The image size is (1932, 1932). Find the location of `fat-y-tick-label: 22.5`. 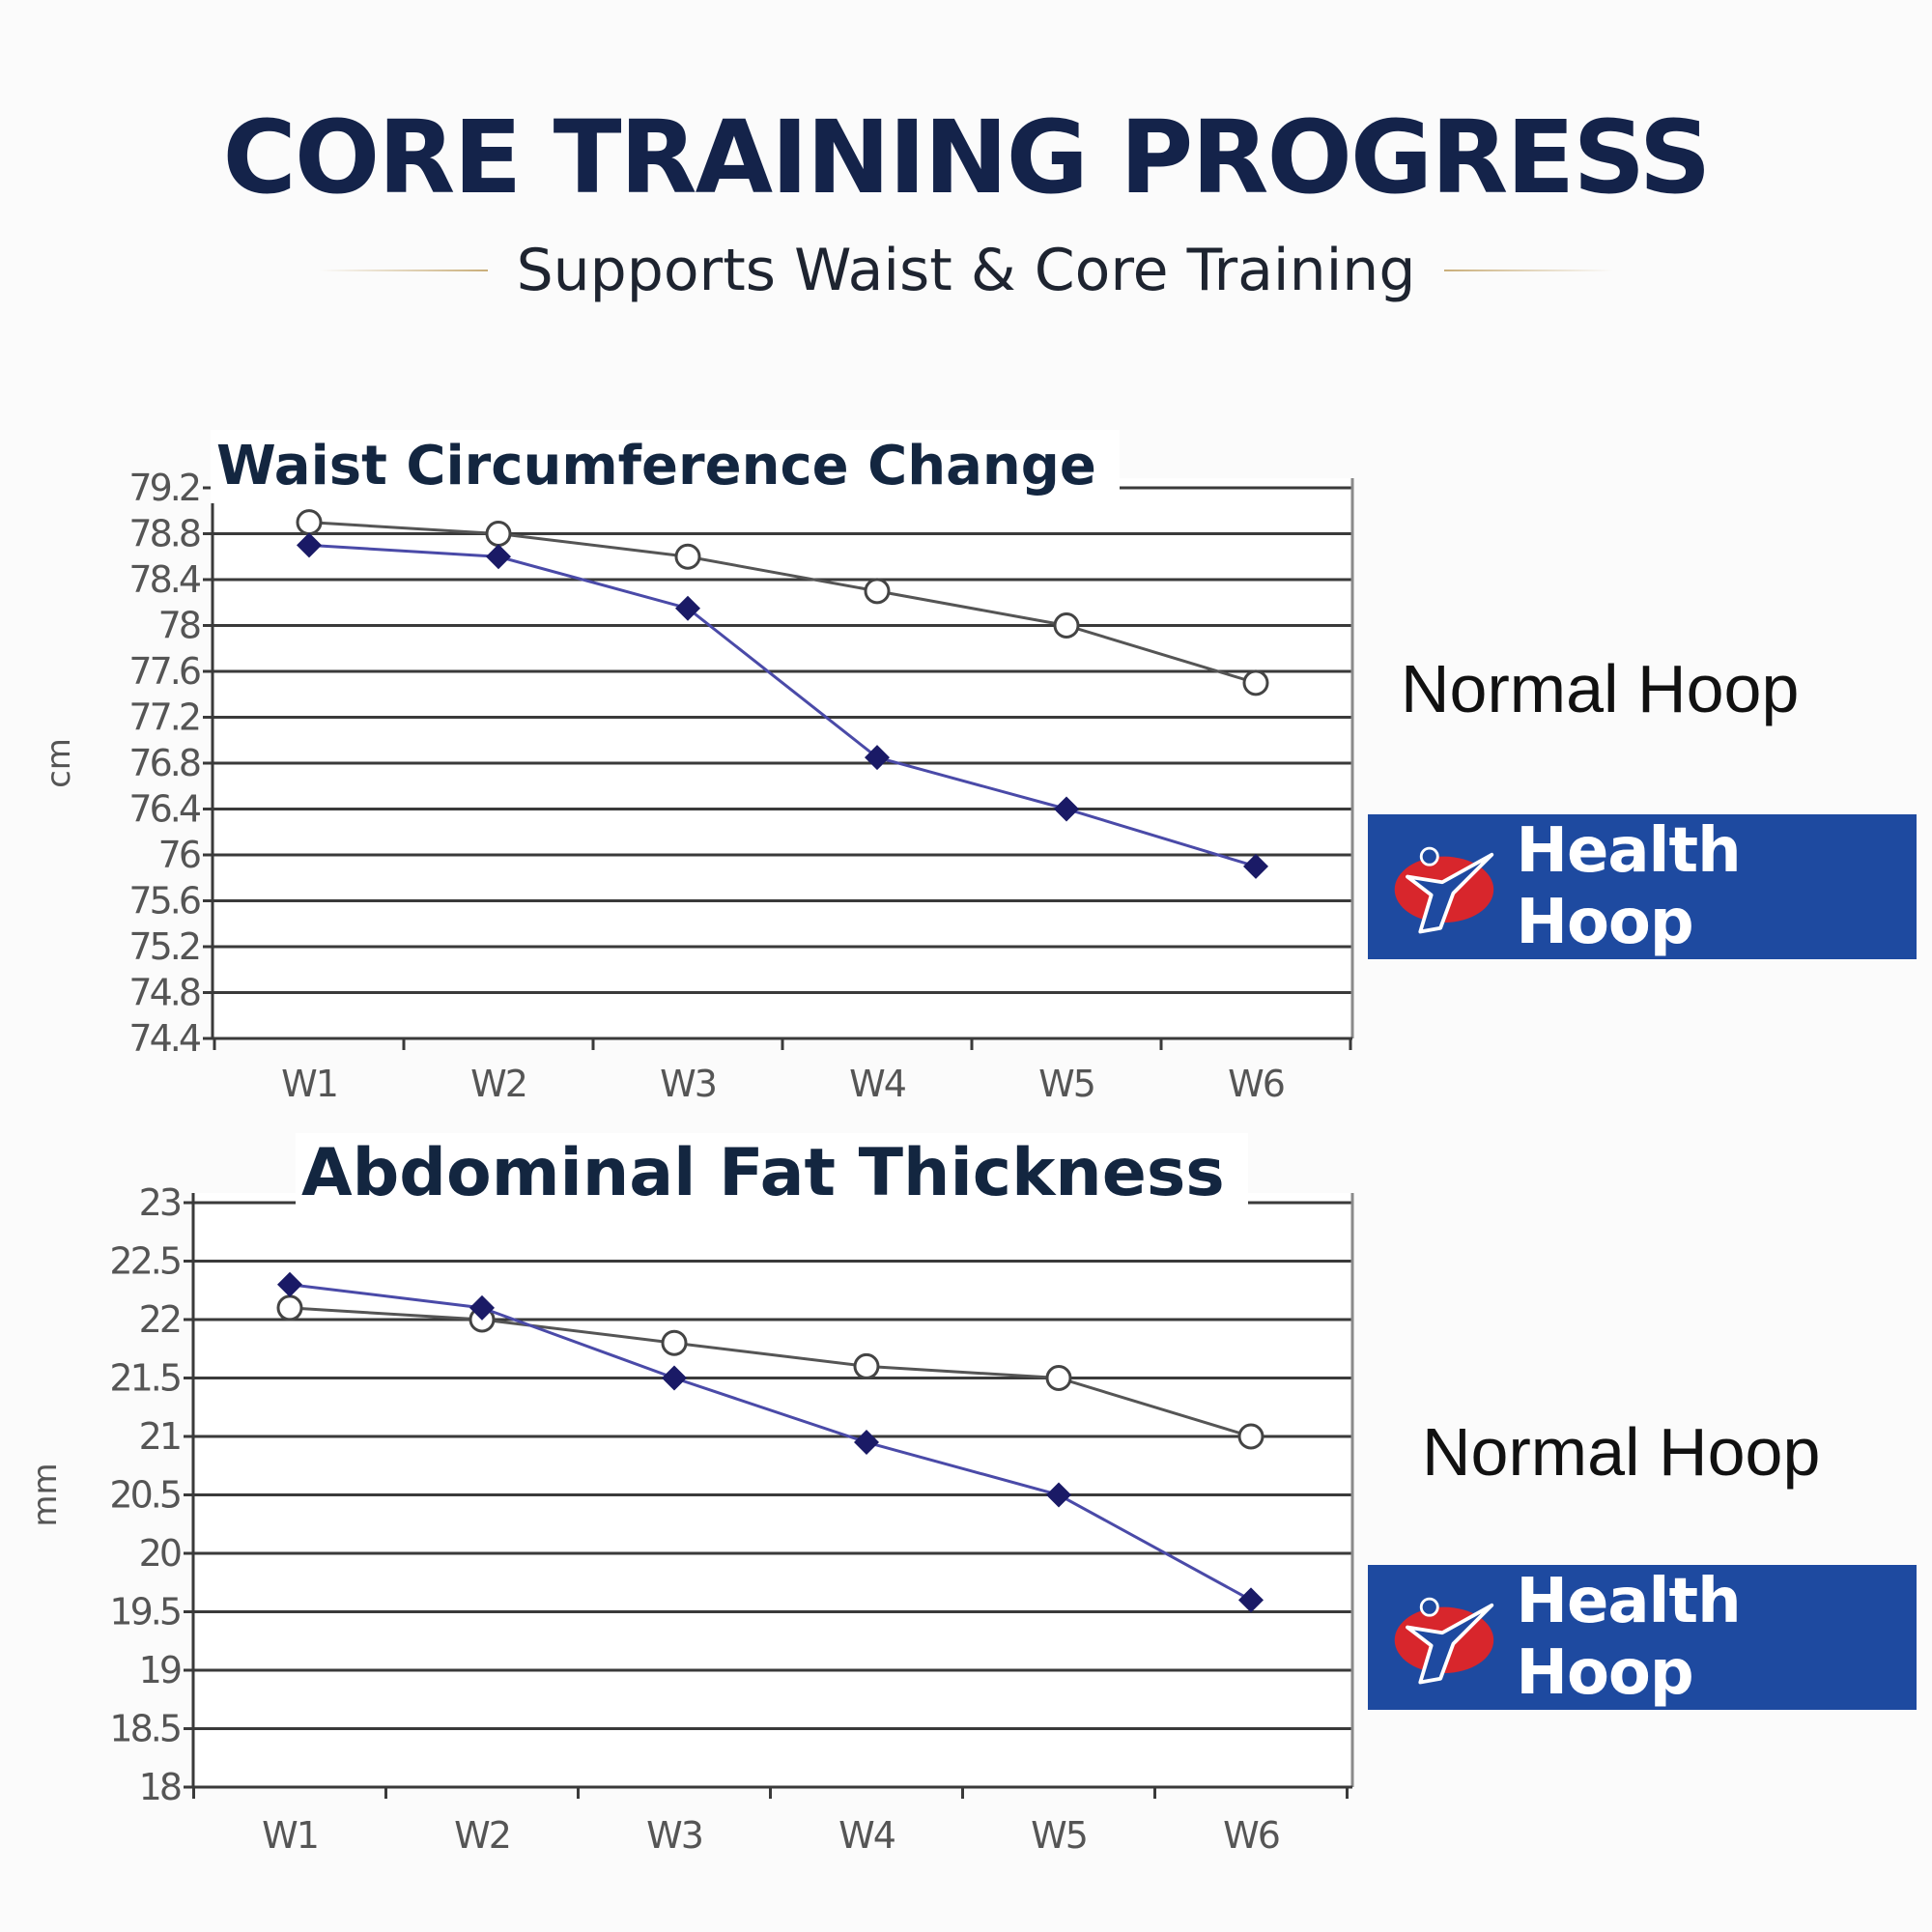

fat-y-tick-label: 22.5 is located at coordinates (144, 1261).